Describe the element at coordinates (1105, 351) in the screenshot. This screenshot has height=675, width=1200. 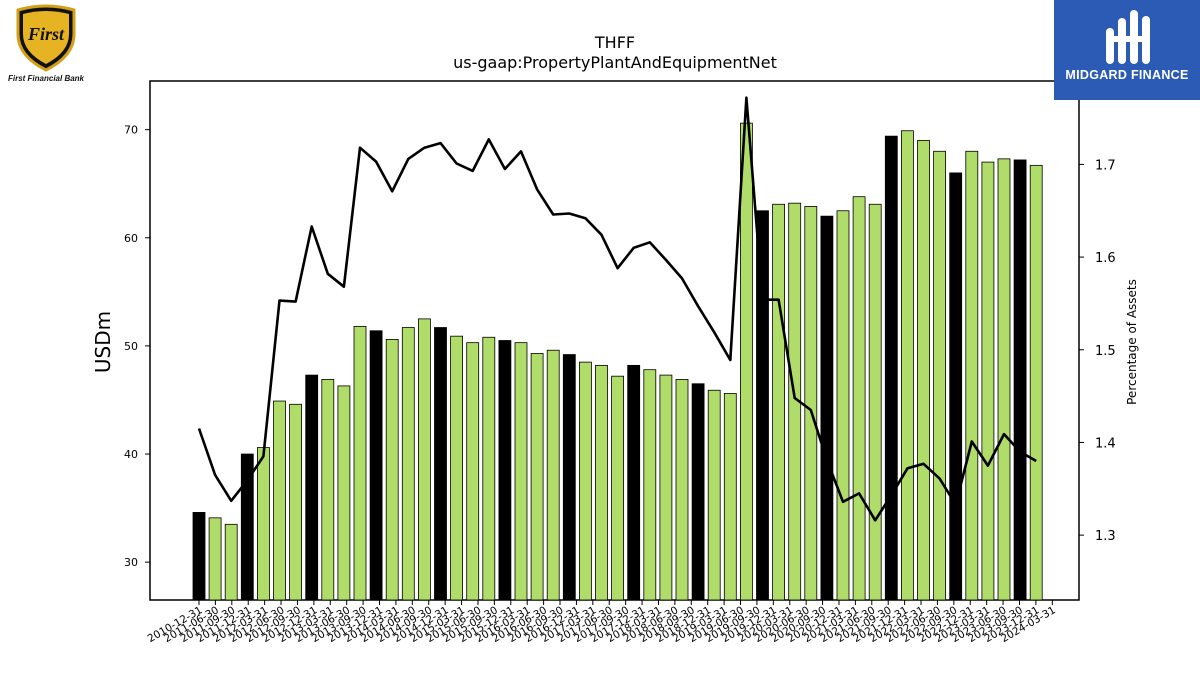
I see `y2-tick-label: 1.5` at that location.